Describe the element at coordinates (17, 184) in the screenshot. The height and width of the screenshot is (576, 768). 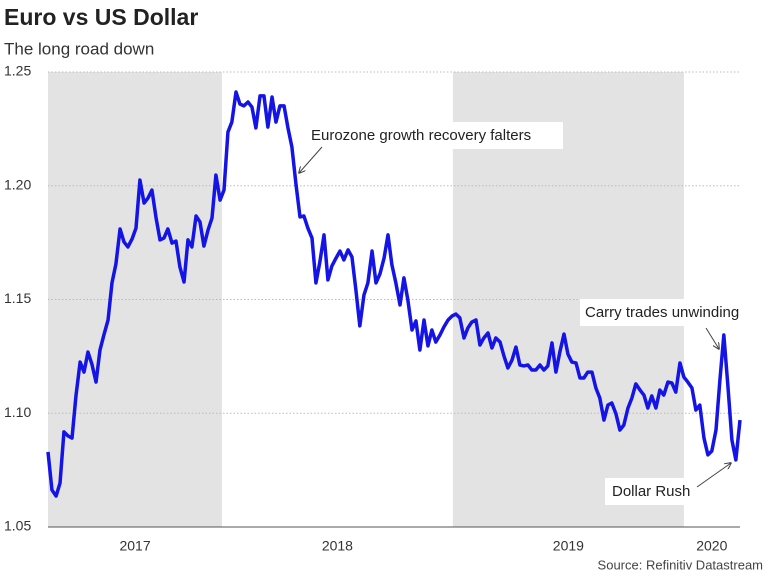
I see `y-tick-label: 1.20` at that location.